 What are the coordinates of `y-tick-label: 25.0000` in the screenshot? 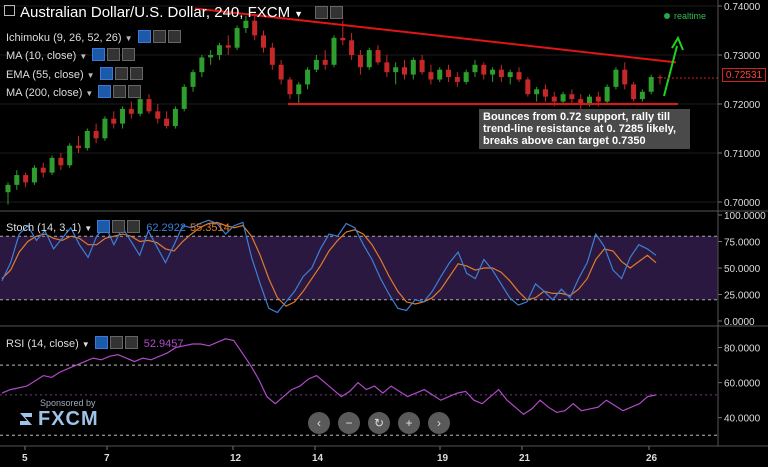 It's located at (742, 296).